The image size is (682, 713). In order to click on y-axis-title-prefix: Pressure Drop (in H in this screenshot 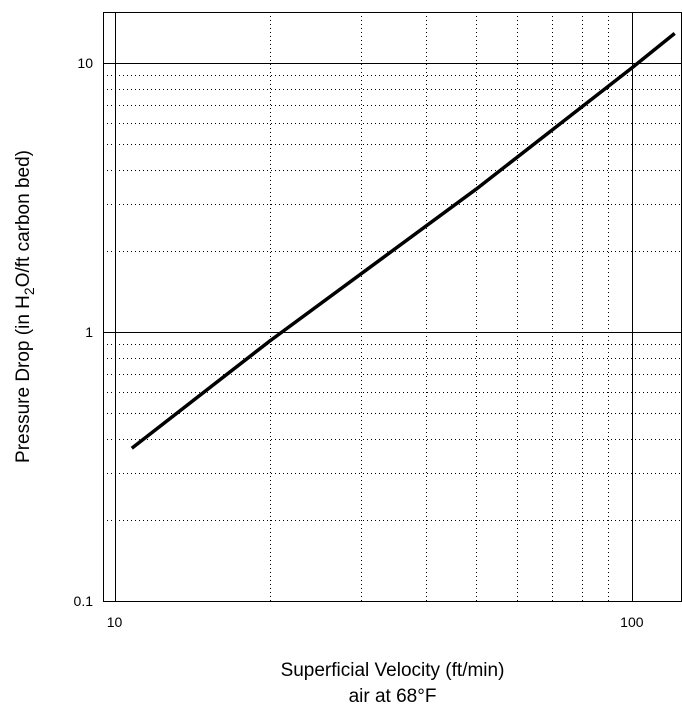, I will do `click(23, 379)`.